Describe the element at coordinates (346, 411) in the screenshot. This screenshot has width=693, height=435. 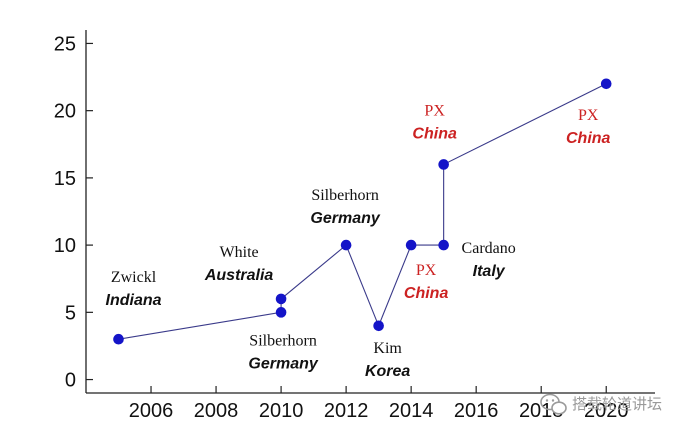
I see `x-tick-label: 2012` at that location.